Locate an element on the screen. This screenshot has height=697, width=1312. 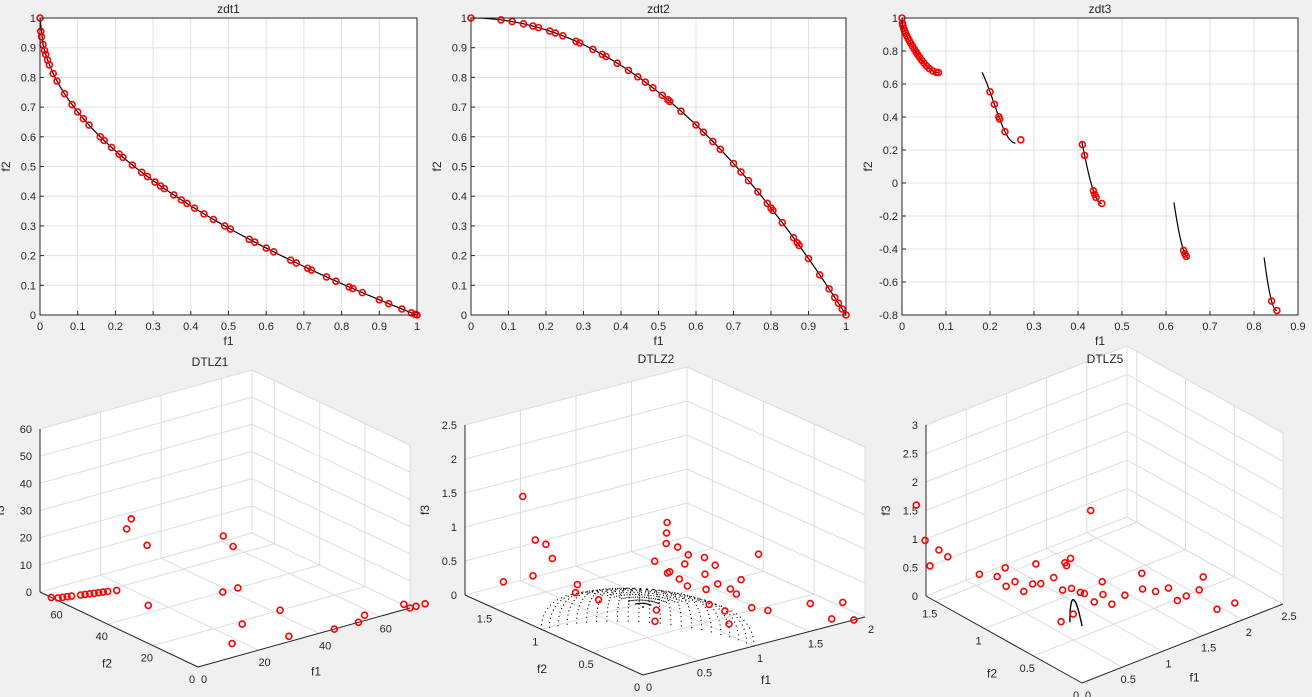
y-tick-label: 0.5 is located at coordinates (28, 168).